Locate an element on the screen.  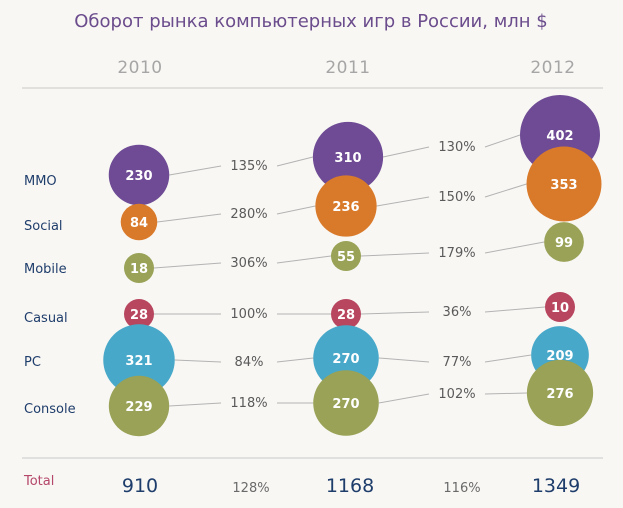
bubble-console-2012 is located at coordinates (560, 393).